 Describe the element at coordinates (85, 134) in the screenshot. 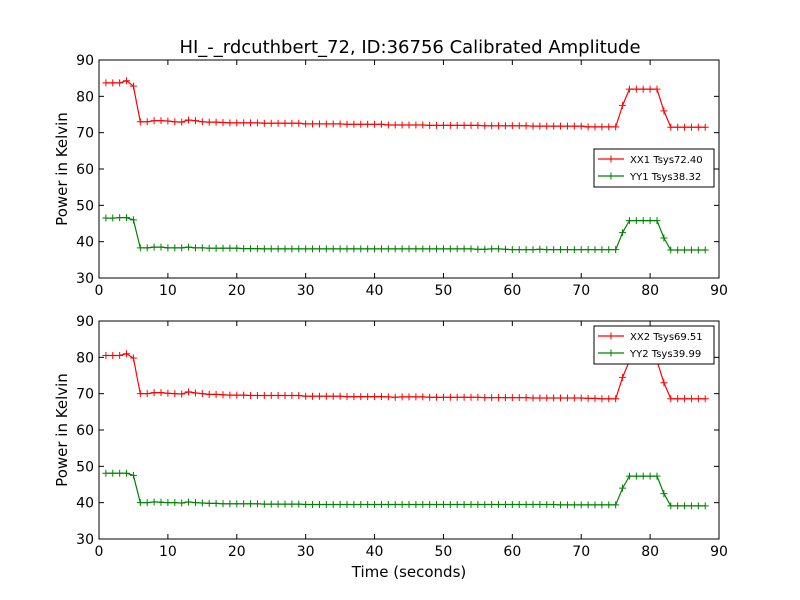

I see `y-tick-label: 70` at that location.